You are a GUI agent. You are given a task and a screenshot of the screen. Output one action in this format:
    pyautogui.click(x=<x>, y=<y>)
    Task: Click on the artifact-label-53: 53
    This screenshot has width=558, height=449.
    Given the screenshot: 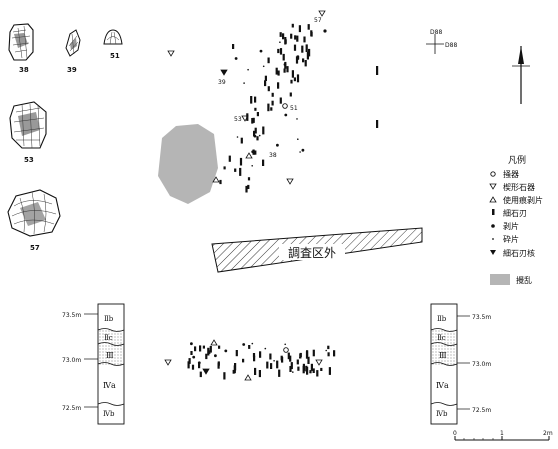 What is the action you would take?
    pyautogui.click(x=29, y=160)
    